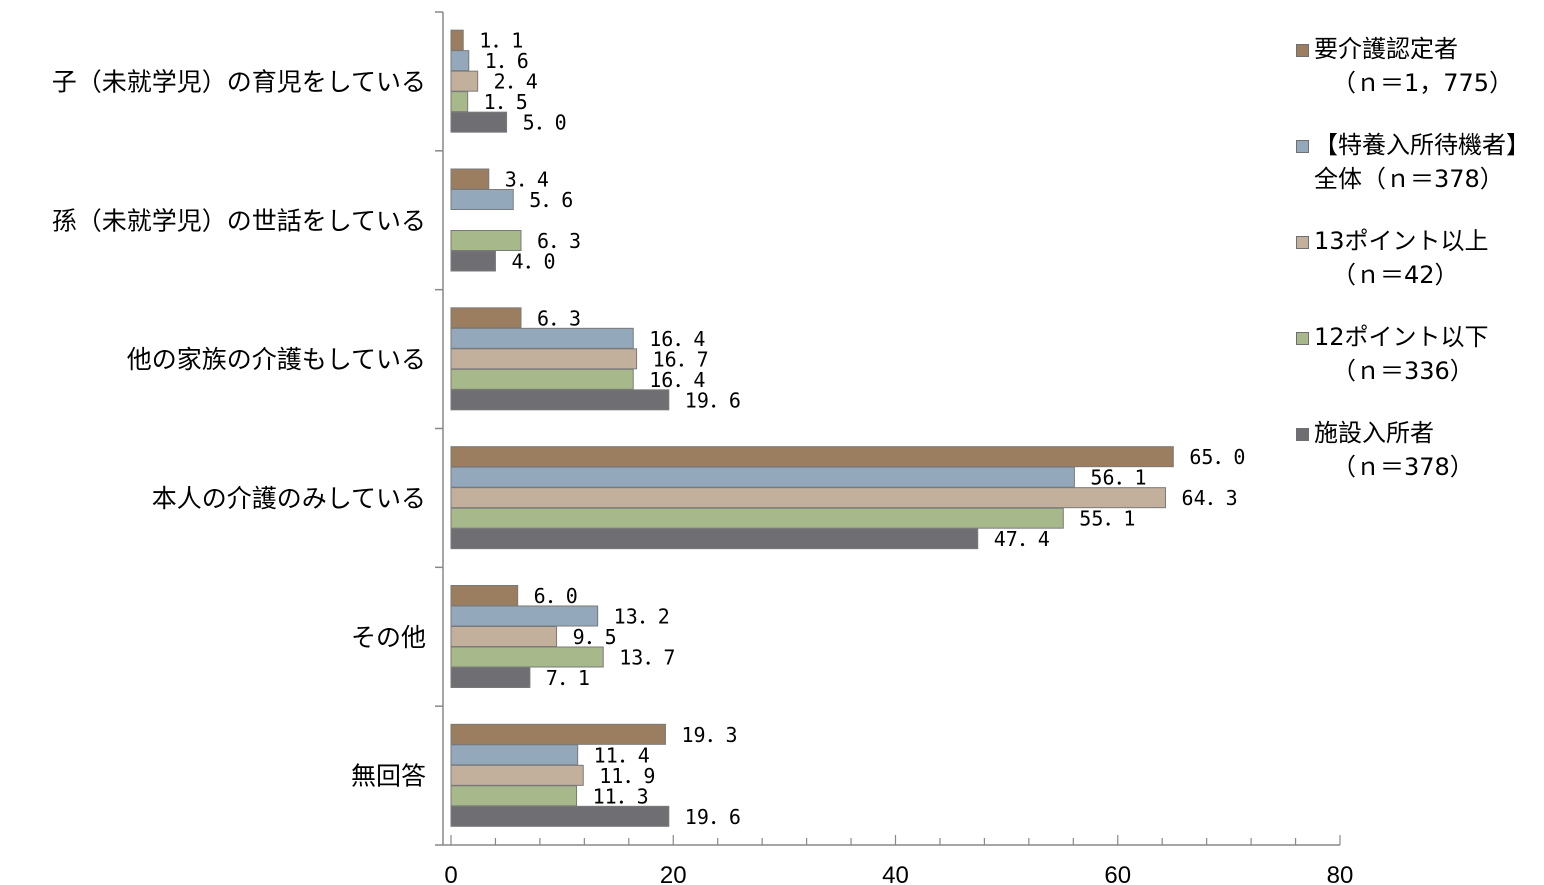  I want to click on category-label: 子（未就学児）の育児をしている, so click(239, 81).